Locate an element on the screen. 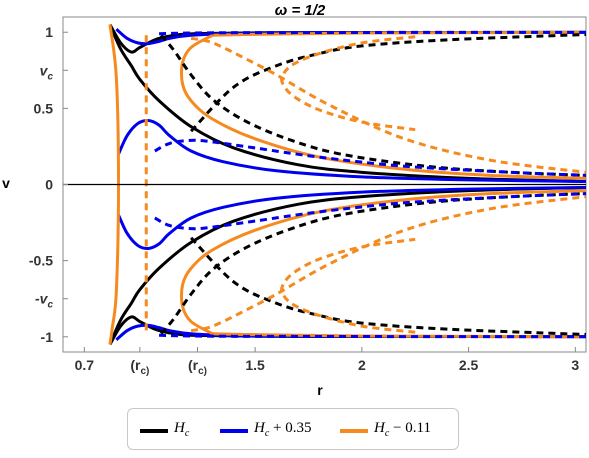 Image resolution: width=589 pixels, height=458 pixels. y-tick-label: -0.5 is located at coordinates (41, 261).